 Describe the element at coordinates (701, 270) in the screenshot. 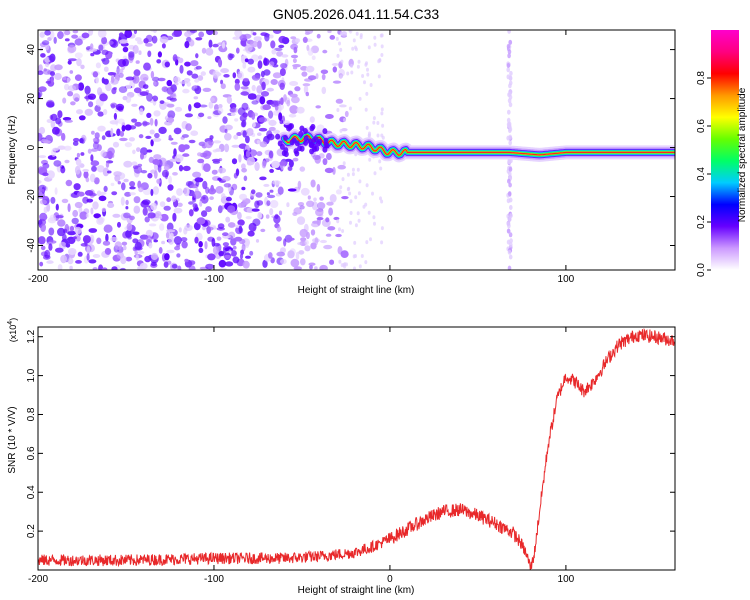

I see `colorbar-tick-label: 0.0` at that location.